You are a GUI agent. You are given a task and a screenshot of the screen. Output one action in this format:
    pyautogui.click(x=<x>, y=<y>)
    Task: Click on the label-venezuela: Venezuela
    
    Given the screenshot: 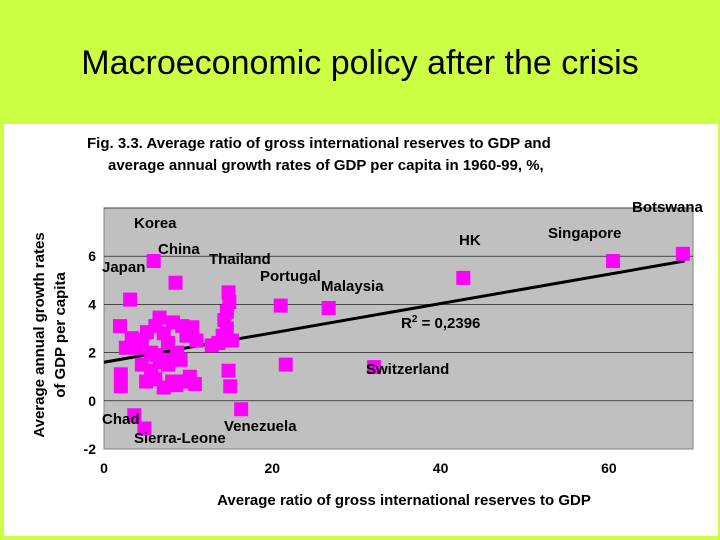 What is the action you would take?
    pyautogui.click(x=260, y=426)
    